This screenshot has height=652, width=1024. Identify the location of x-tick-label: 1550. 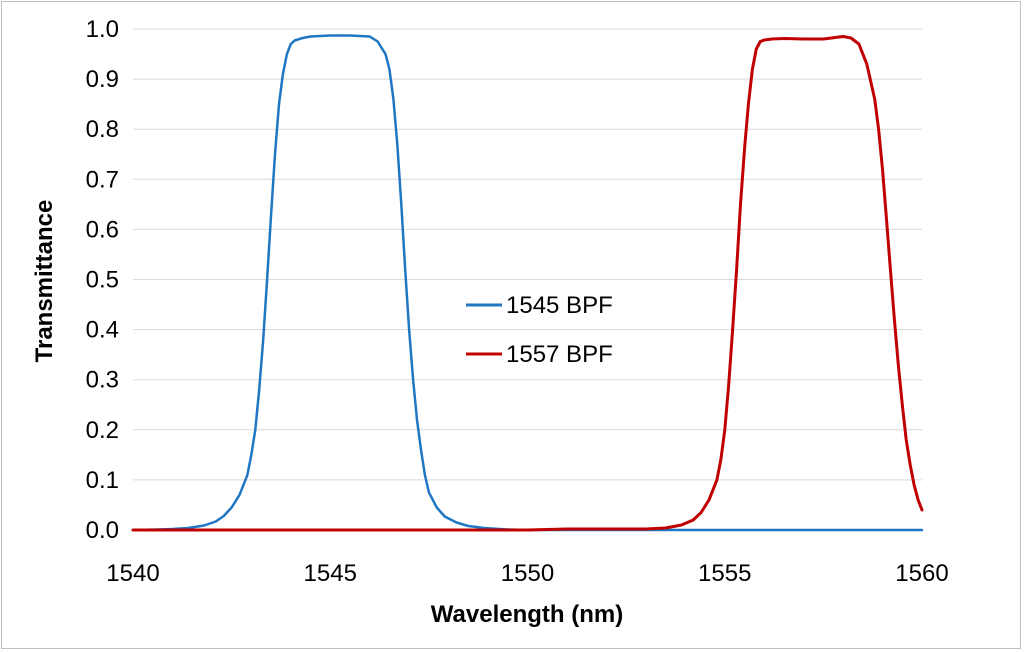
(527, 573).